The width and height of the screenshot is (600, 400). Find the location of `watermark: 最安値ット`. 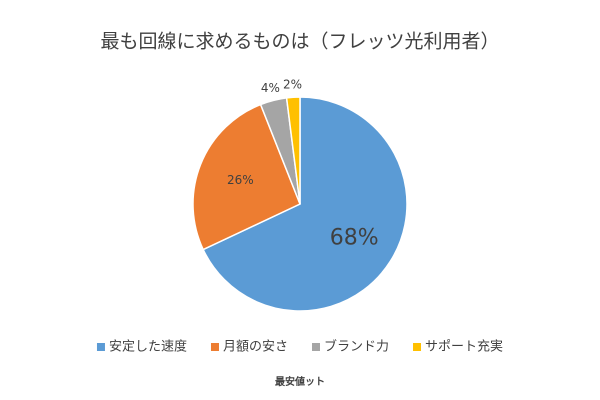

watermark: 最安値ット is located at coordinates (300, 381).